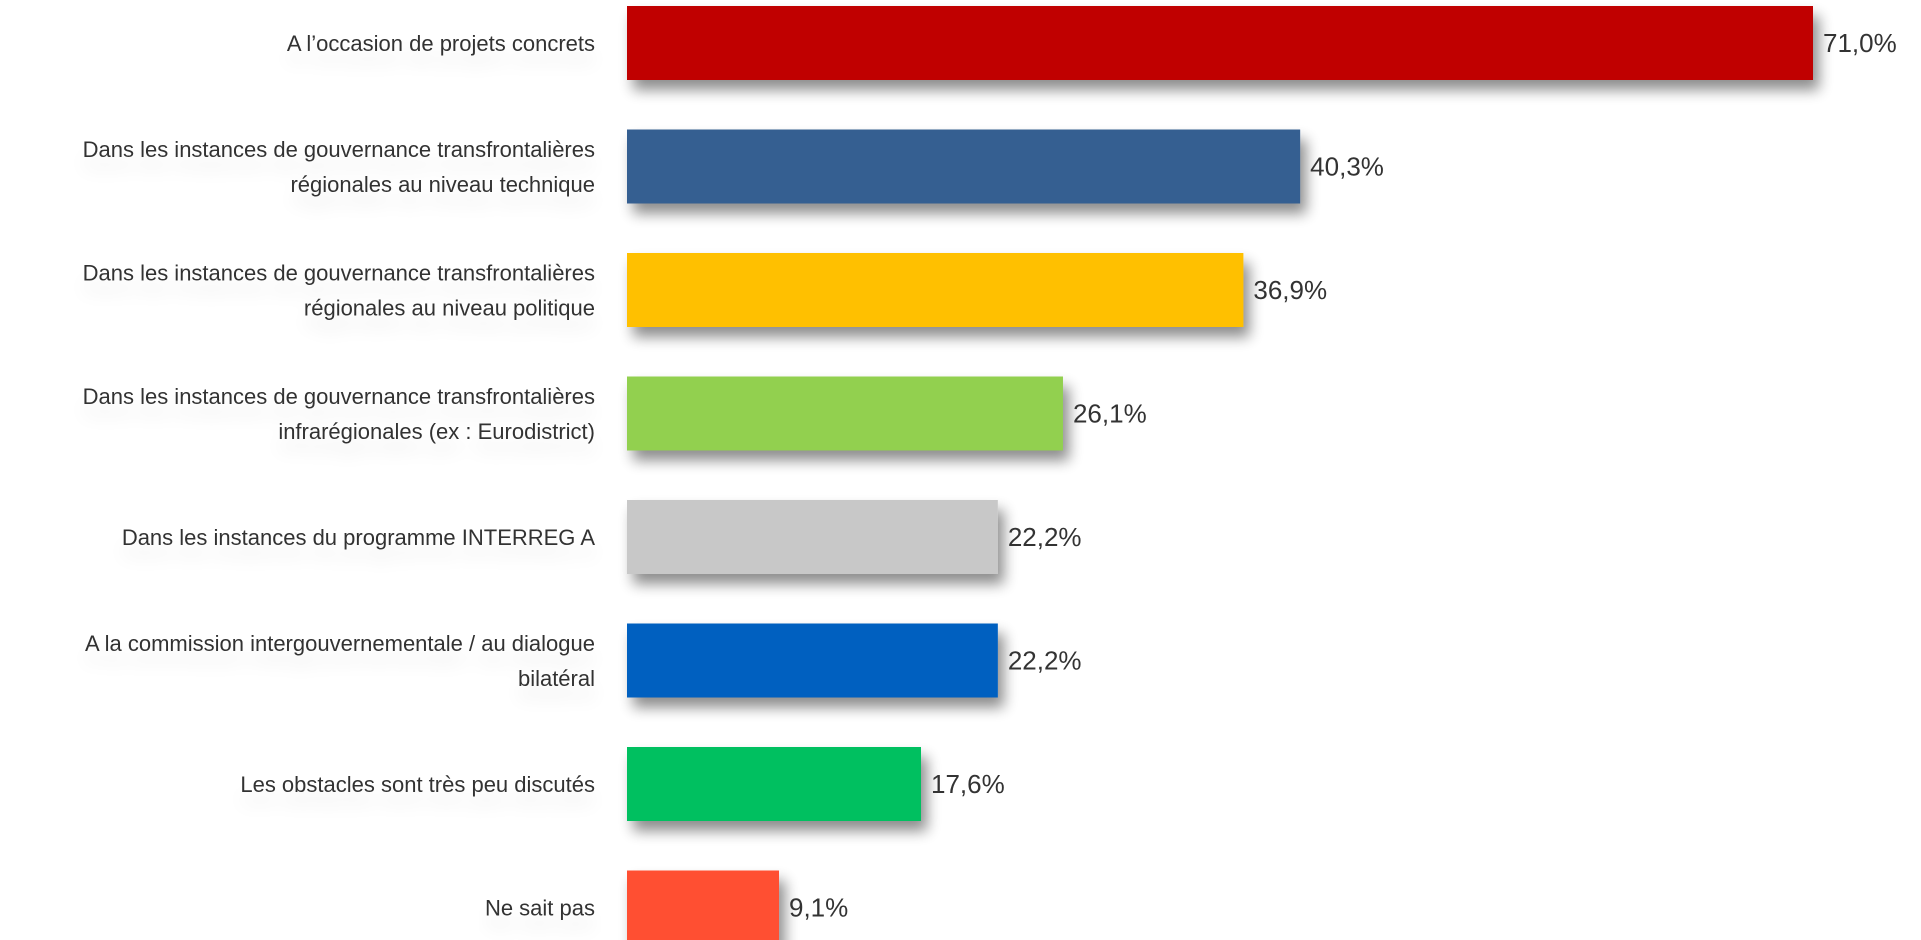 The height and width of the screenshot is (940, 1921). What do you see at coordinates (818, 908) in the screenshot?
I see `value-label-8: 9,1%` at bounding box center [818, 908].